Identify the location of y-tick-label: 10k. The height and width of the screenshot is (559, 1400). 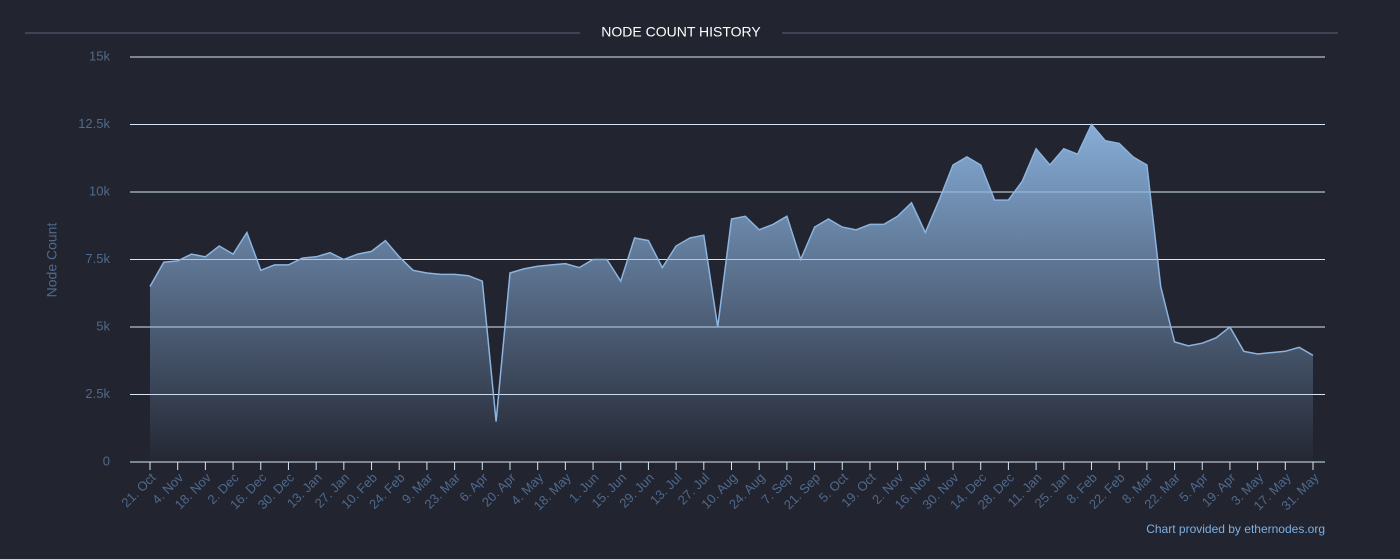
(99, 190).